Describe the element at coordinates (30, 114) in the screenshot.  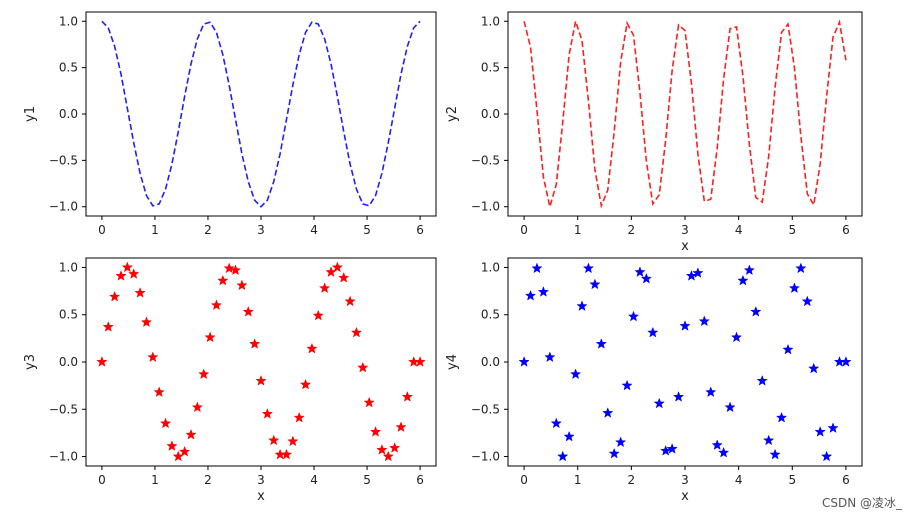
I see `y-axis-label: y1` at that location.